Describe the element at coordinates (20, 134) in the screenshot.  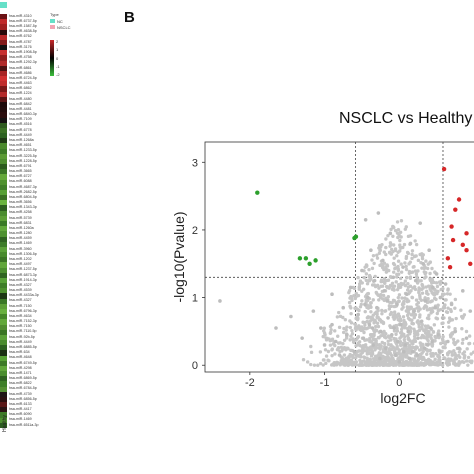
I see `heatmap-row-label: hsa-miR-4449` at that location.